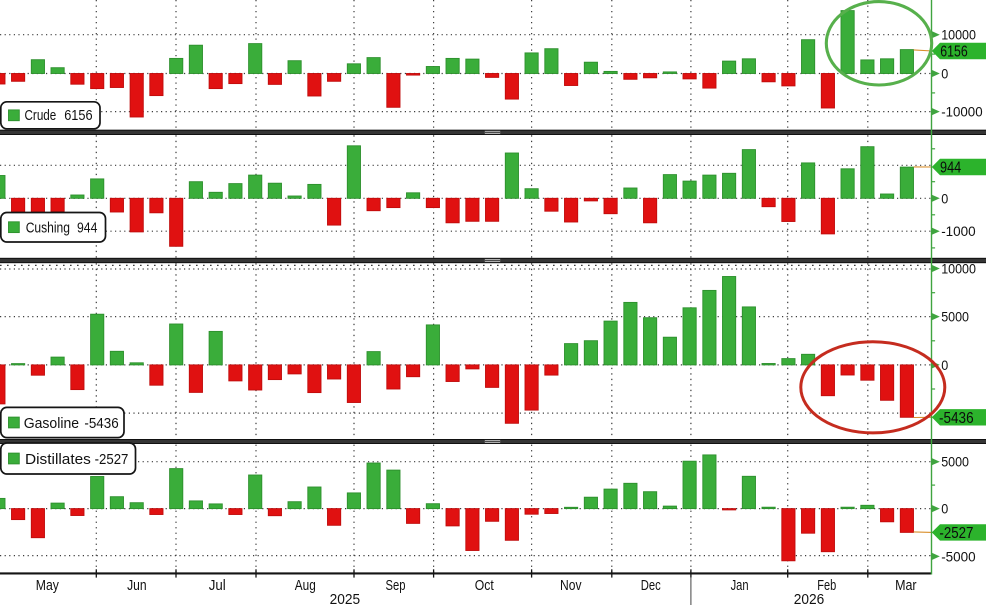 The width and height of the screenshot is (986, 610). Describe the element at coordinates (58, 460) in the screenshot. I see `svg-text: Distillates` at that location.